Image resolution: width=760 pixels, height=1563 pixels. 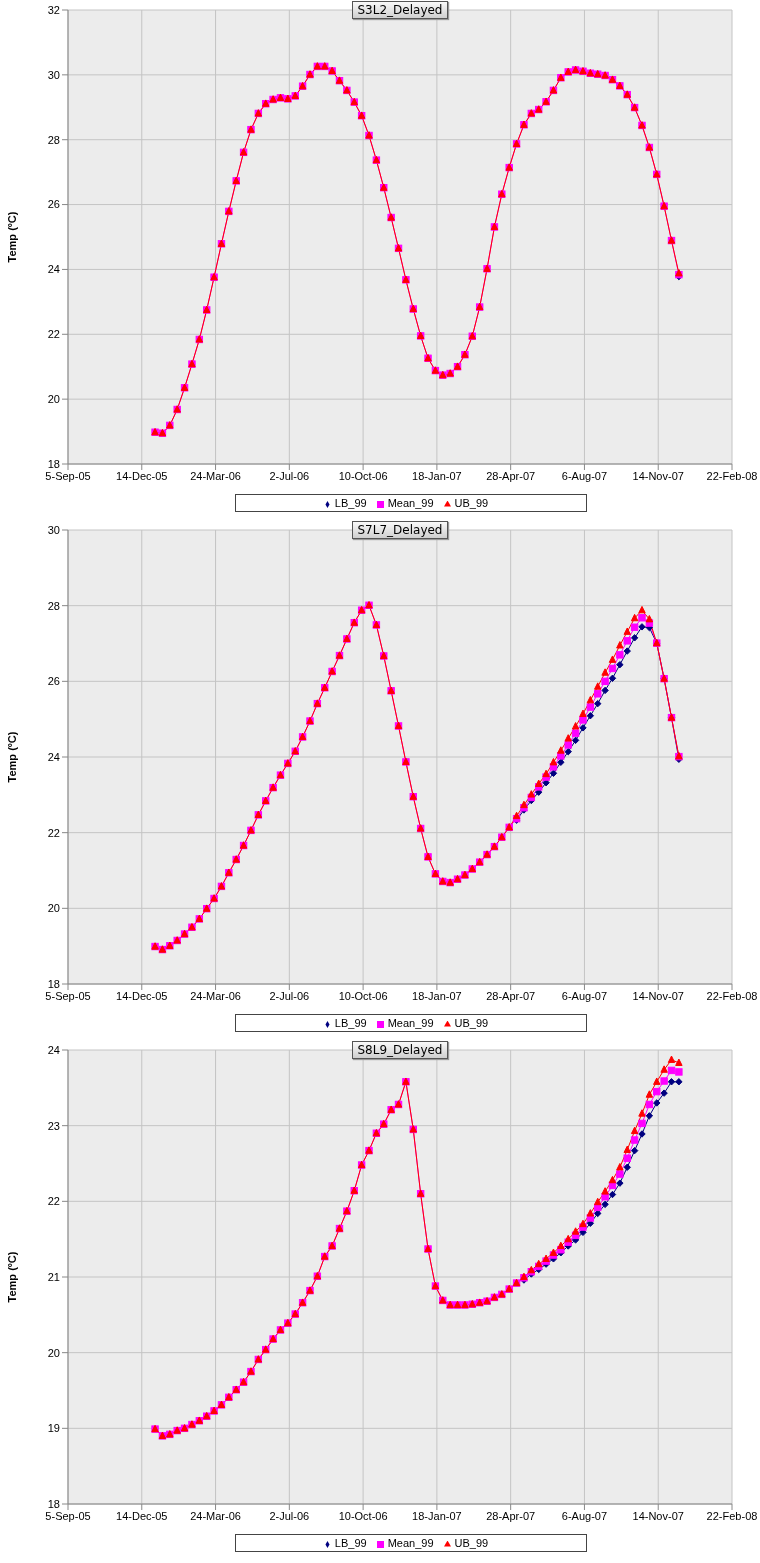 What do you see at coordinates (400, 530) in the screenshot?
I see `chart-title: S7L7_Delayed` at bounding box center [400, 530].